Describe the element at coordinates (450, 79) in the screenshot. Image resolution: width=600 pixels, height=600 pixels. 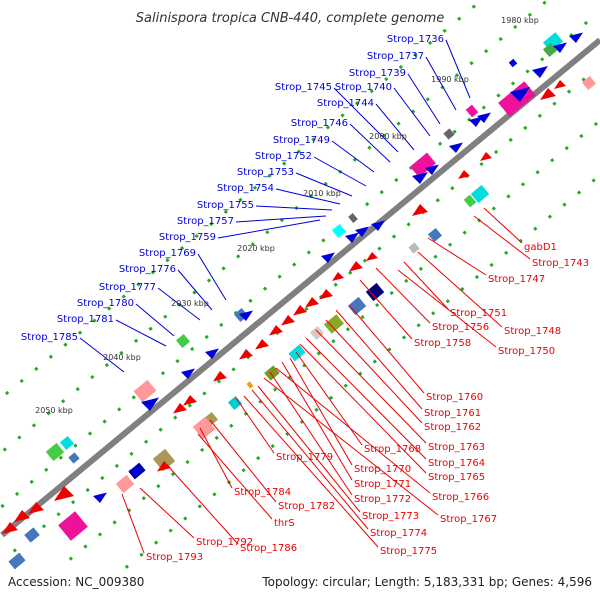
I see `ruler-kbp-label: 1990 kbp` at that location.